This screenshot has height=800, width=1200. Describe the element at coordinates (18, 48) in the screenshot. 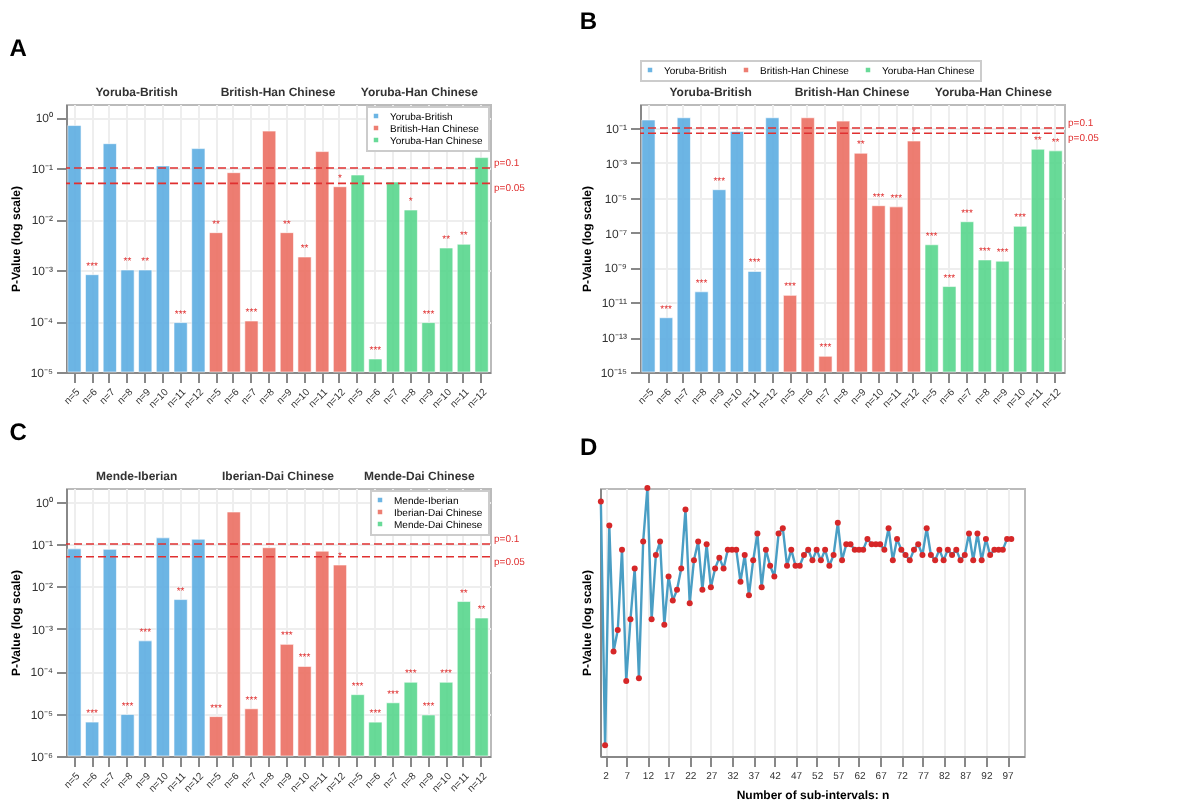

I see `chart-title: A` at that location.